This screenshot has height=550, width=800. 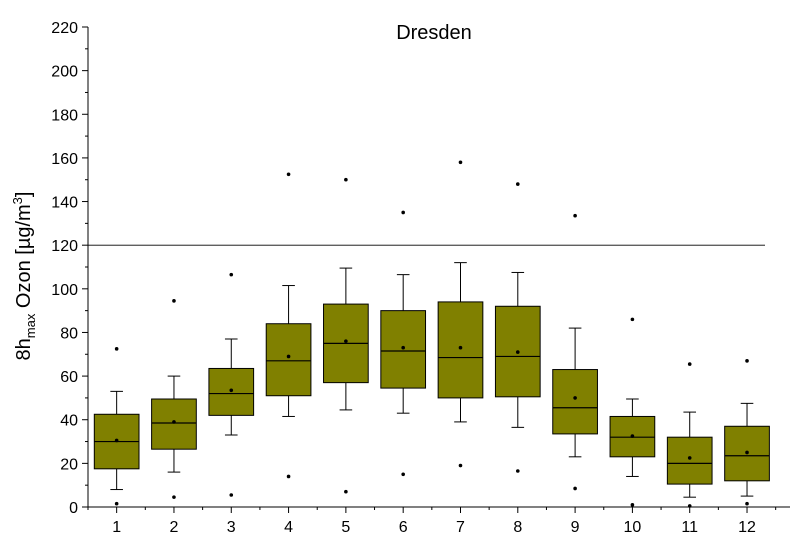 I want to click on x-tick-label: 1, so click(x=116, y=527).